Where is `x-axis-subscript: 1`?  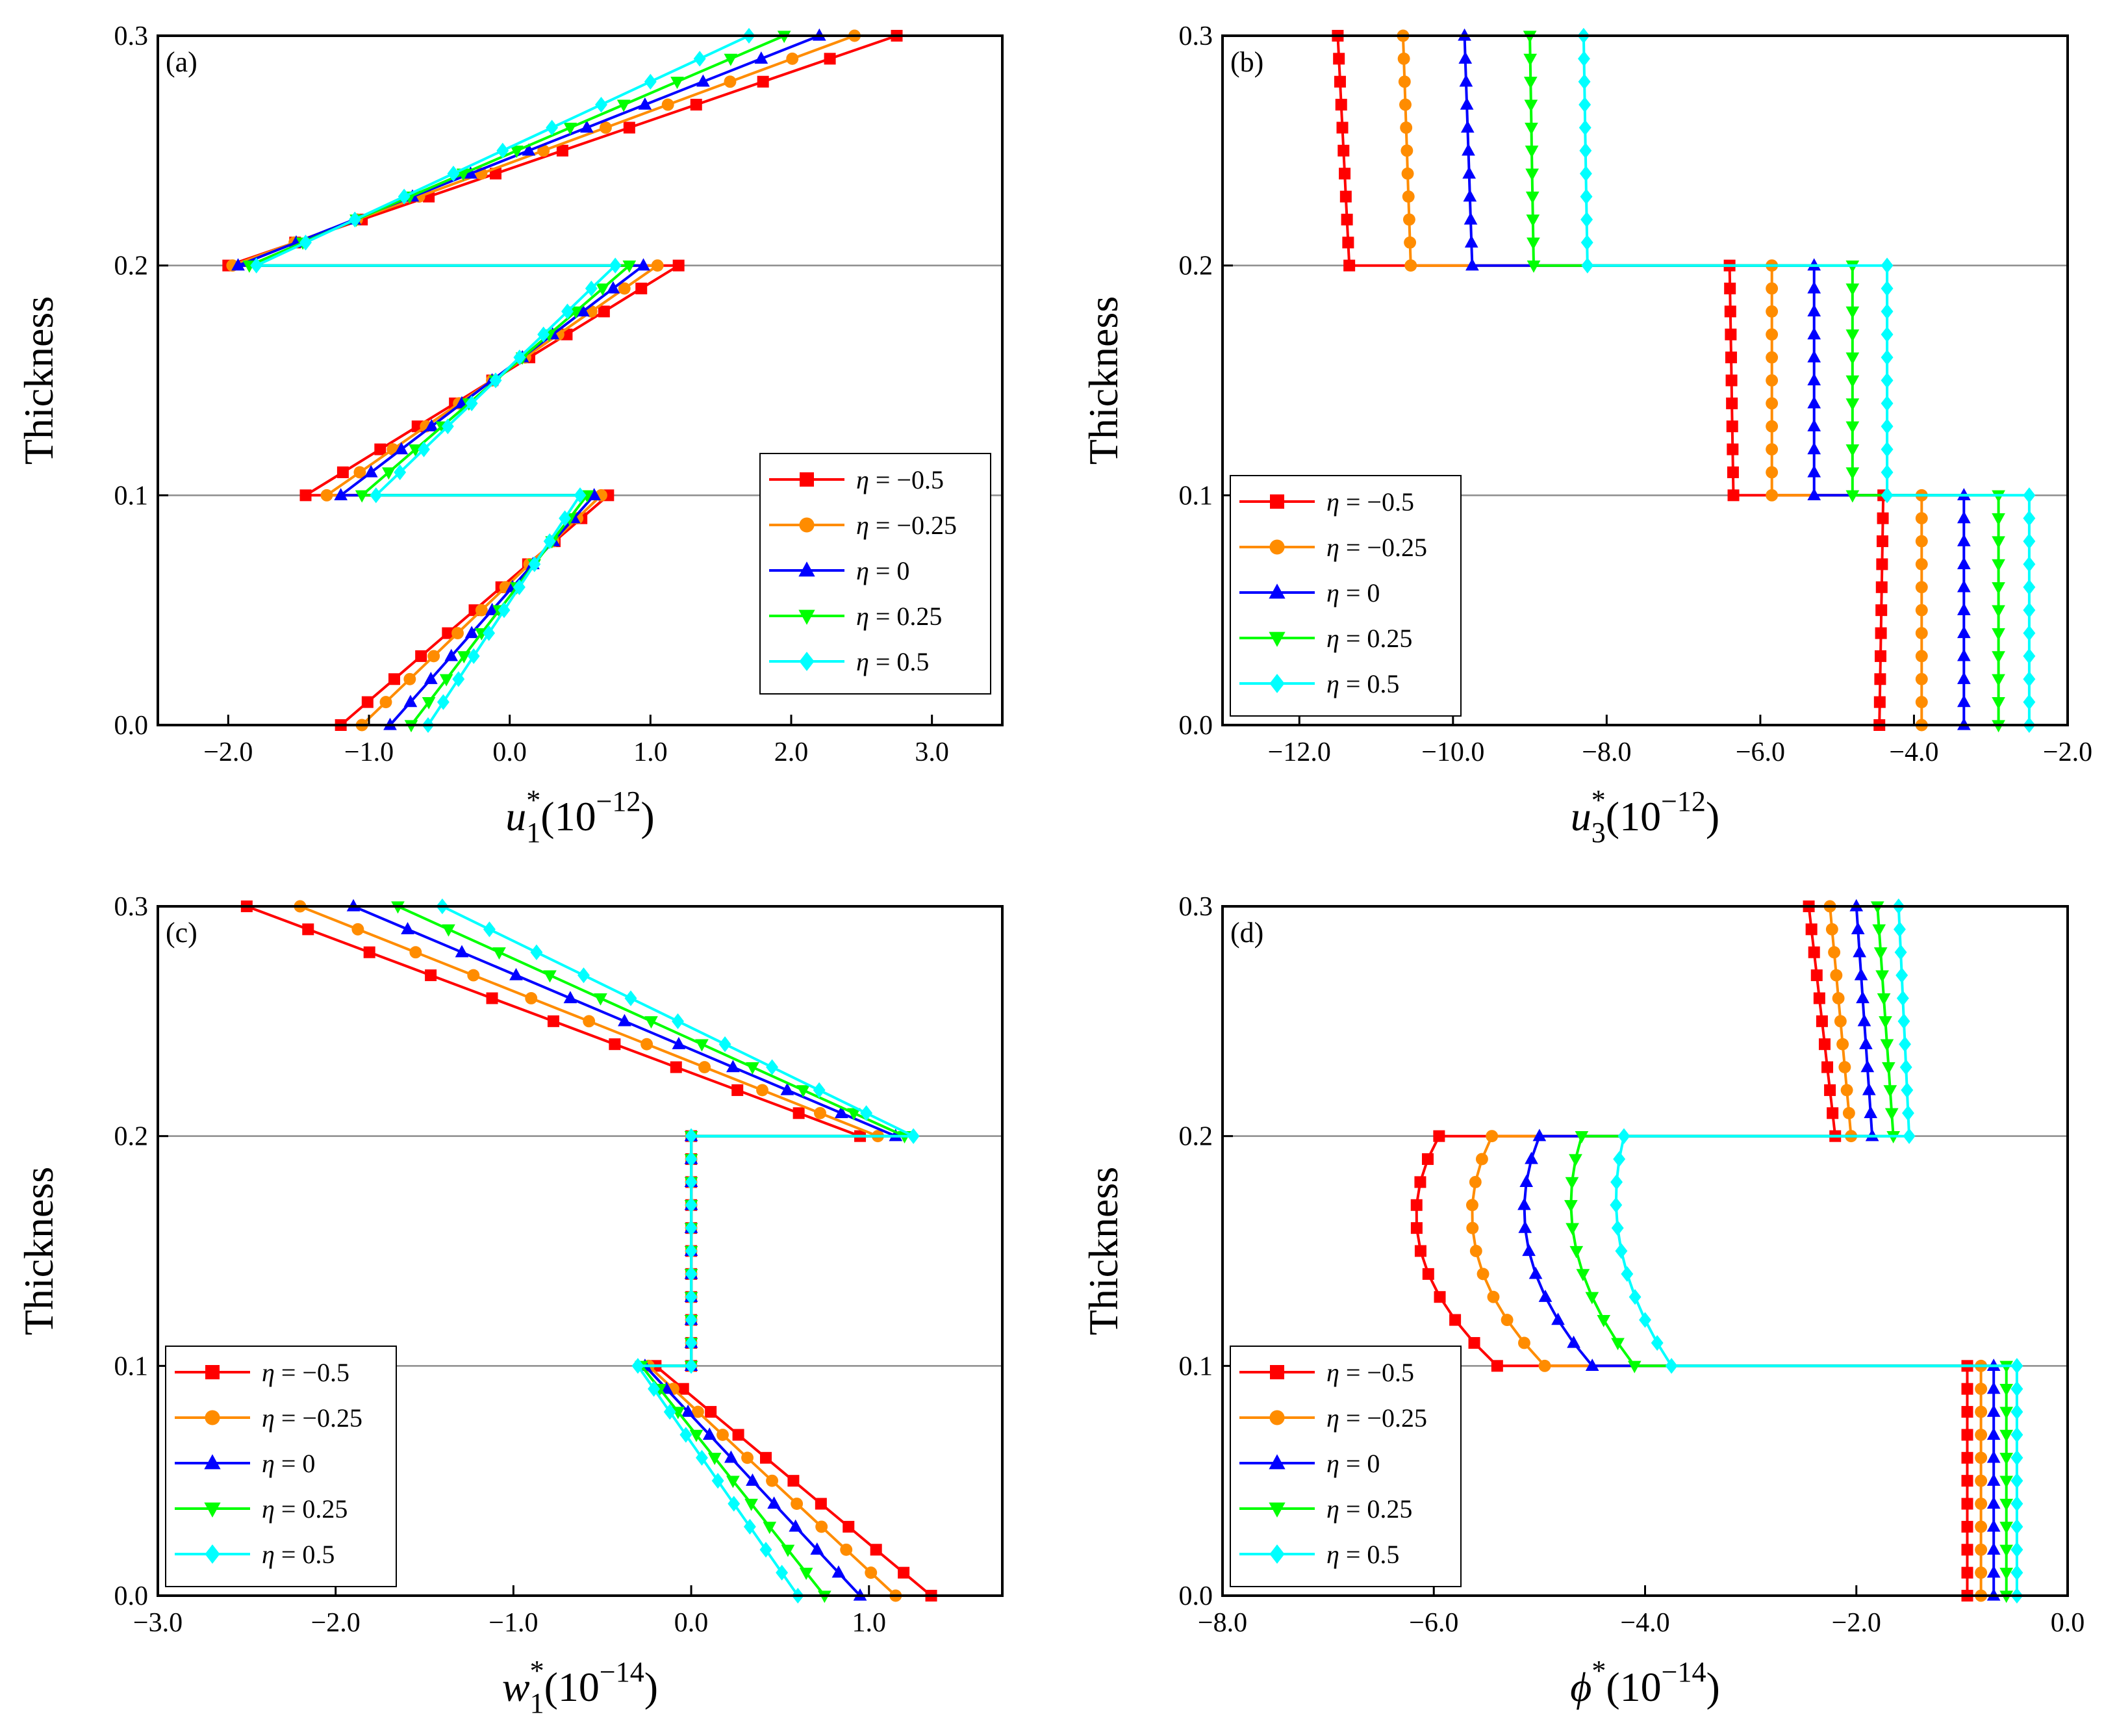 x-axis-subscript: 1 is located at coordinates (533, 833).